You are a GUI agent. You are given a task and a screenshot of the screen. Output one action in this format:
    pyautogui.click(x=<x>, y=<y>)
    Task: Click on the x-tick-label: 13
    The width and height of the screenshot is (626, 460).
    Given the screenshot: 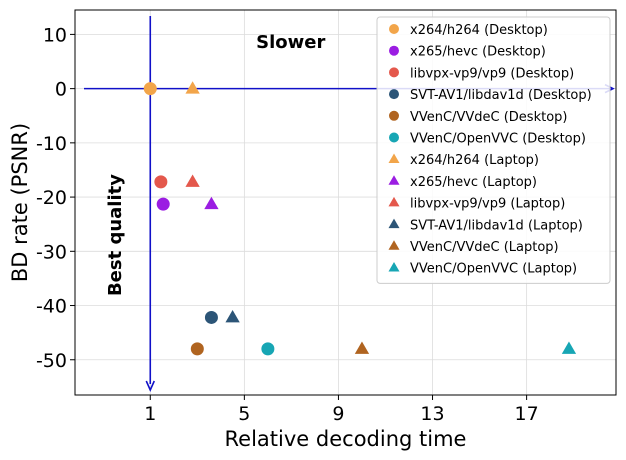 What is the action you would take?
    pyautogui.click(x=432, y=414)
    